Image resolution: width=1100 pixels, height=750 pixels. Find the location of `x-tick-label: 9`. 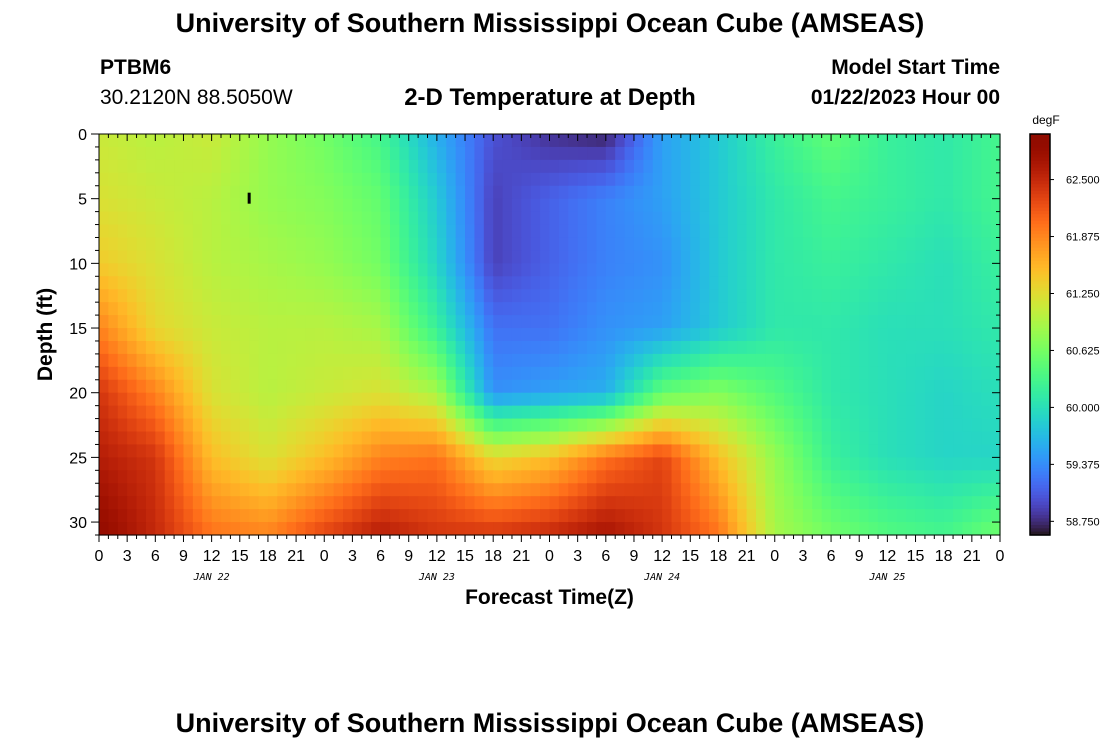

x-tick-label: 9 is located at coordinates (634, 556).